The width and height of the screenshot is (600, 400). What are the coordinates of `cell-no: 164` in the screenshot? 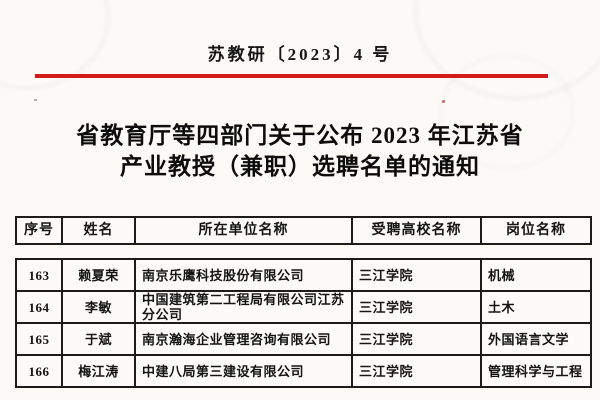 It's located at (40, 307).